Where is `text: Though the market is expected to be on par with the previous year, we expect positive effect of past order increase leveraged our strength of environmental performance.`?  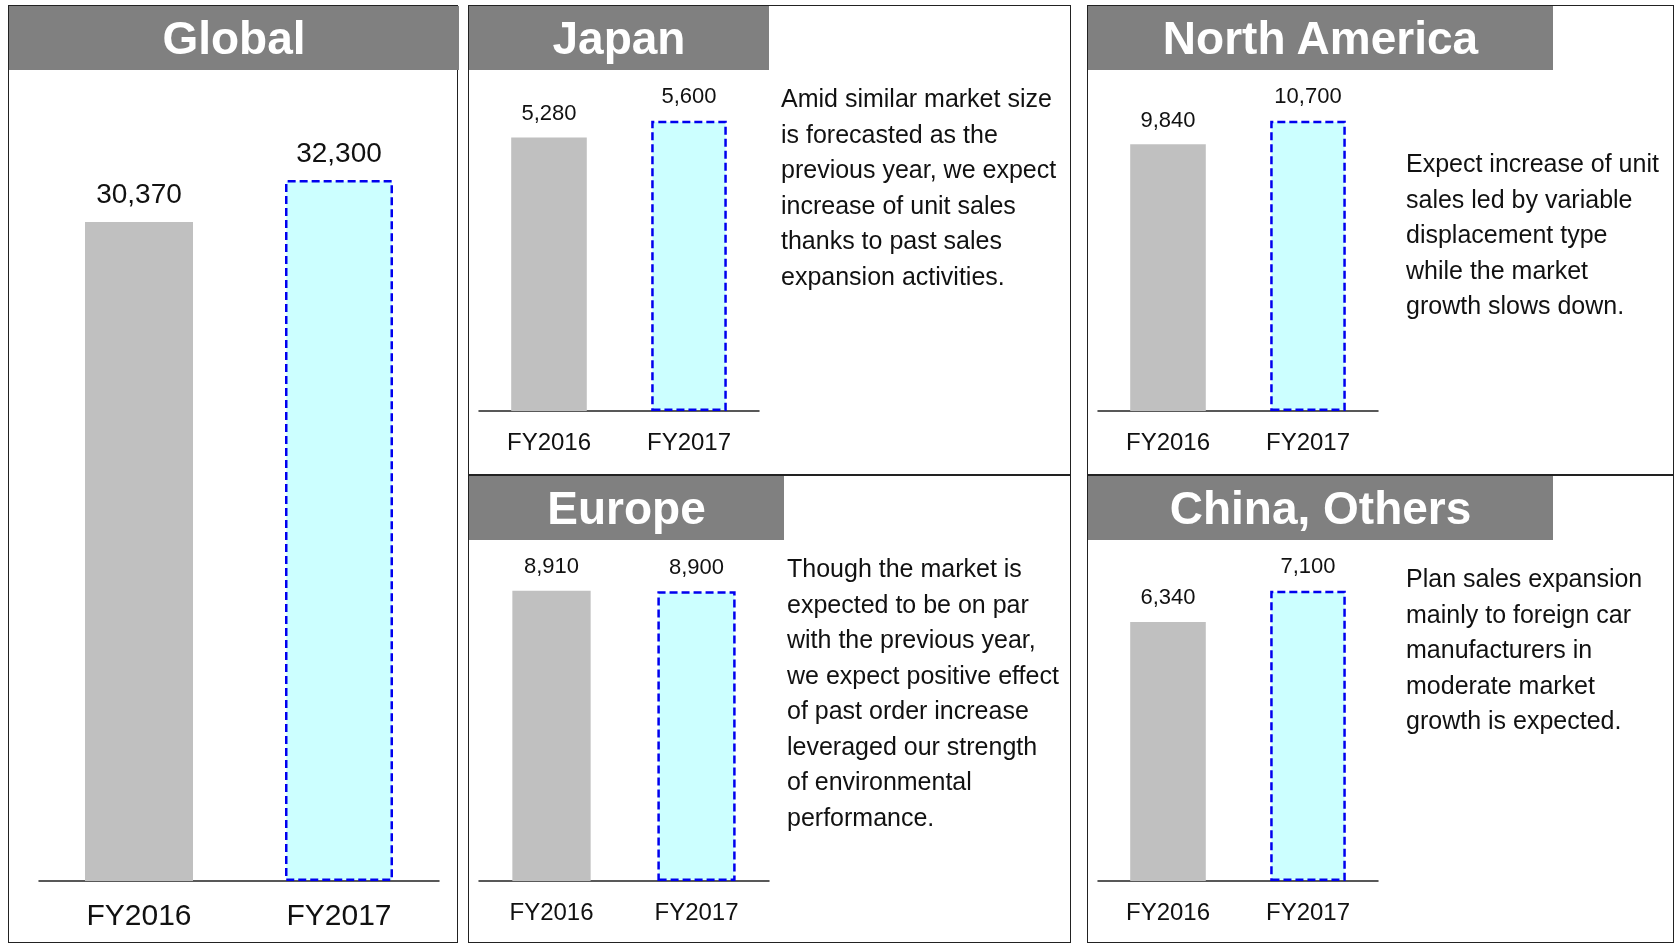 text: Though the market is expected to be on par with the previous year, we expect positive effect of past order increase leveraged our strength of environmental performance. is located at coordinates (923, 693).